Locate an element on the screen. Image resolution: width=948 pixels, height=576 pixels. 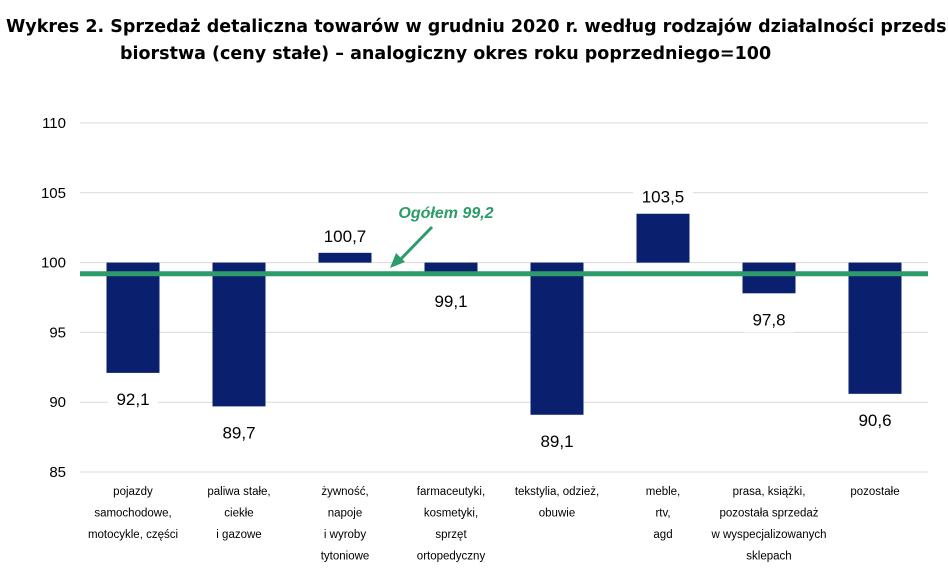
y-tick-label: 100 is located at coordinates (53, 263).